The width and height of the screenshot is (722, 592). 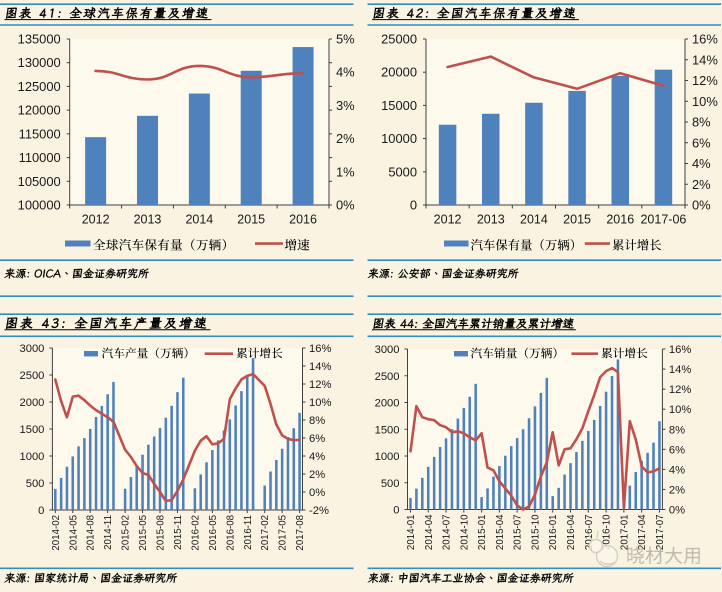 What do you see at coordinates (571, 532) in the screenshot?
I see `svg-text: 2016-04` at bounding box center [571, 532].